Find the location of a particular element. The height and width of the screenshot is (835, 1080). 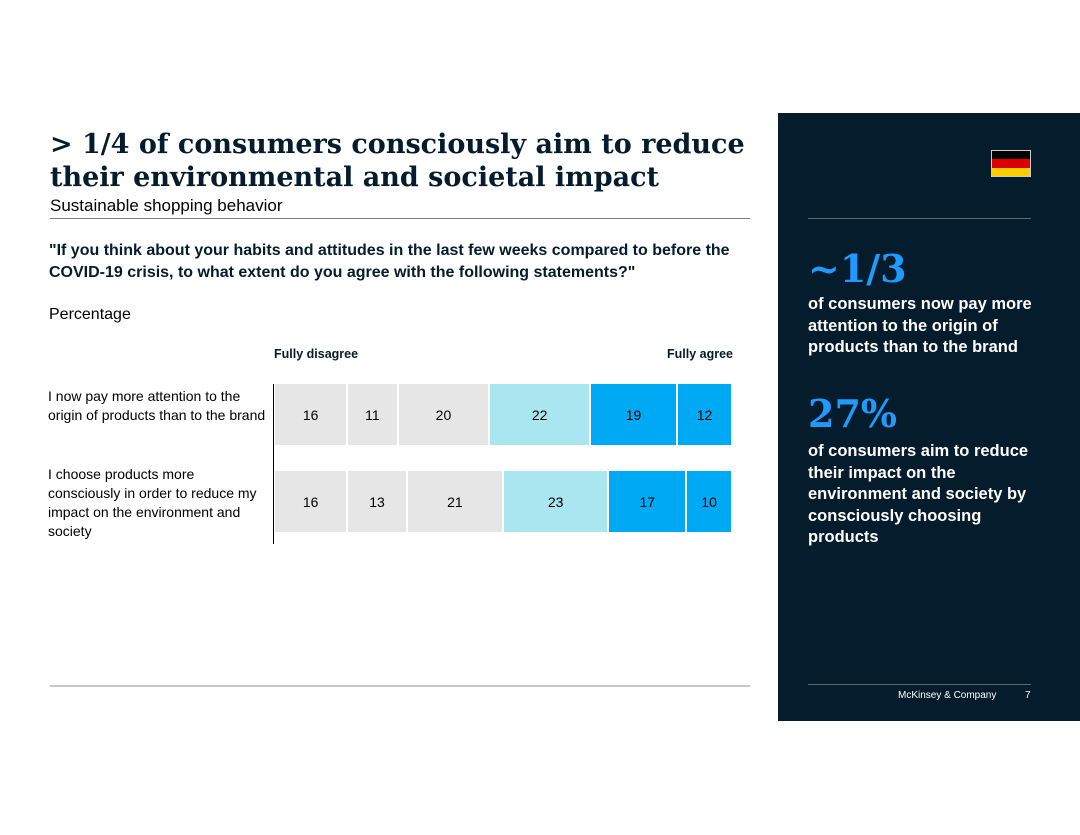

bar-segment-r1-s6: 12 is located at coordinates (704, 414).